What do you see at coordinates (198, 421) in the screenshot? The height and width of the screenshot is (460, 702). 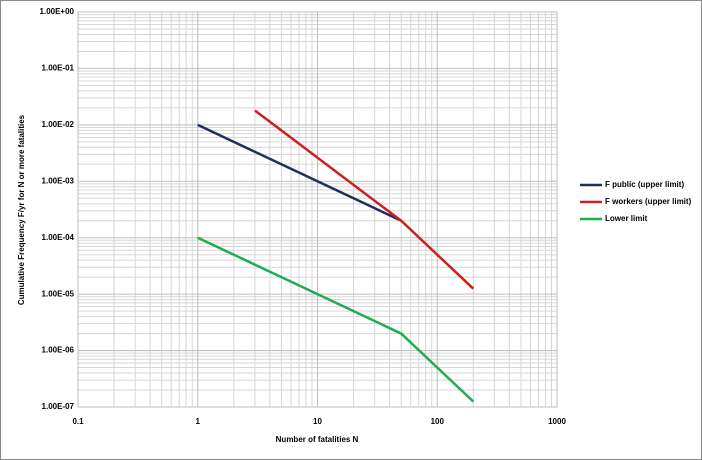 I see `x-tick-label: 1` at bounding box center [198, 421].